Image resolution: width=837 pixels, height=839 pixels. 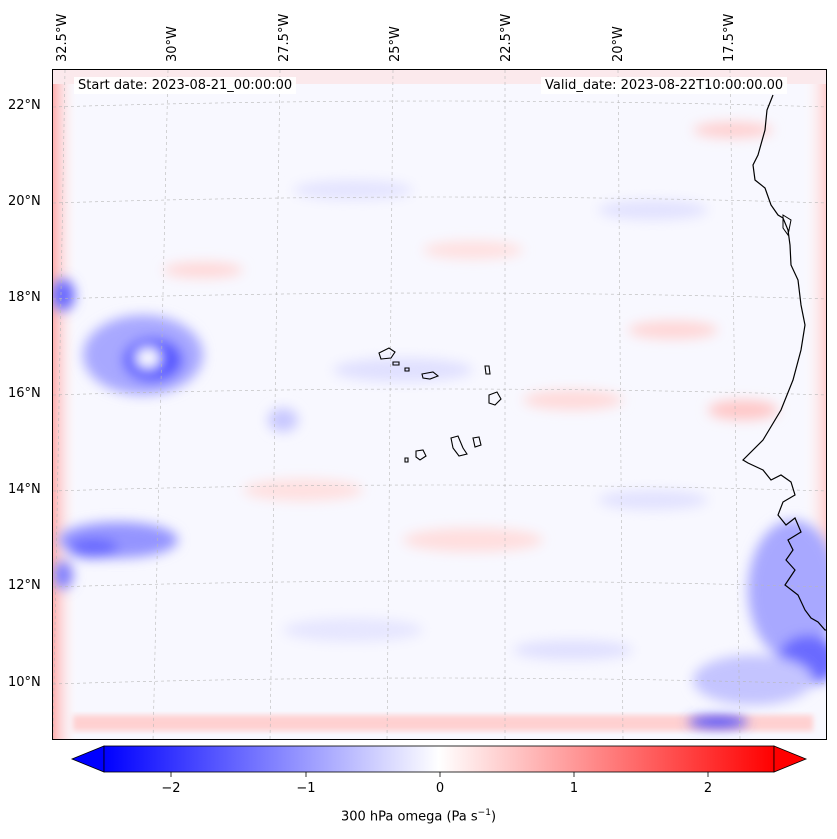 I want to click on island-sao-vicente, so click(x=396, y=363).